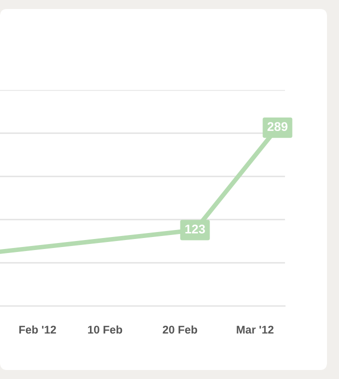 This screenshot has height=379, width=339. What do you see at coordinates (37, 329) in the screenshot?
I see `x-tick-label: Feb '12` at bounding box center [37, 329].